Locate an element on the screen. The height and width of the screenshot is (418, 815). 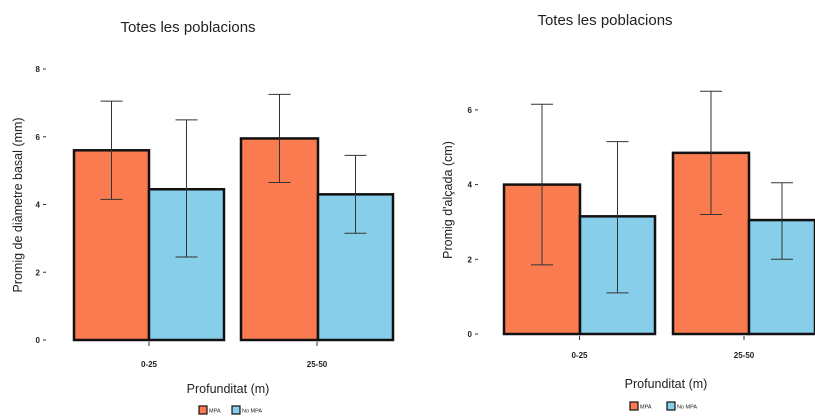
chart-1-y-ticks: 0 2 4 6 8 is located at coordinates (41, 205).